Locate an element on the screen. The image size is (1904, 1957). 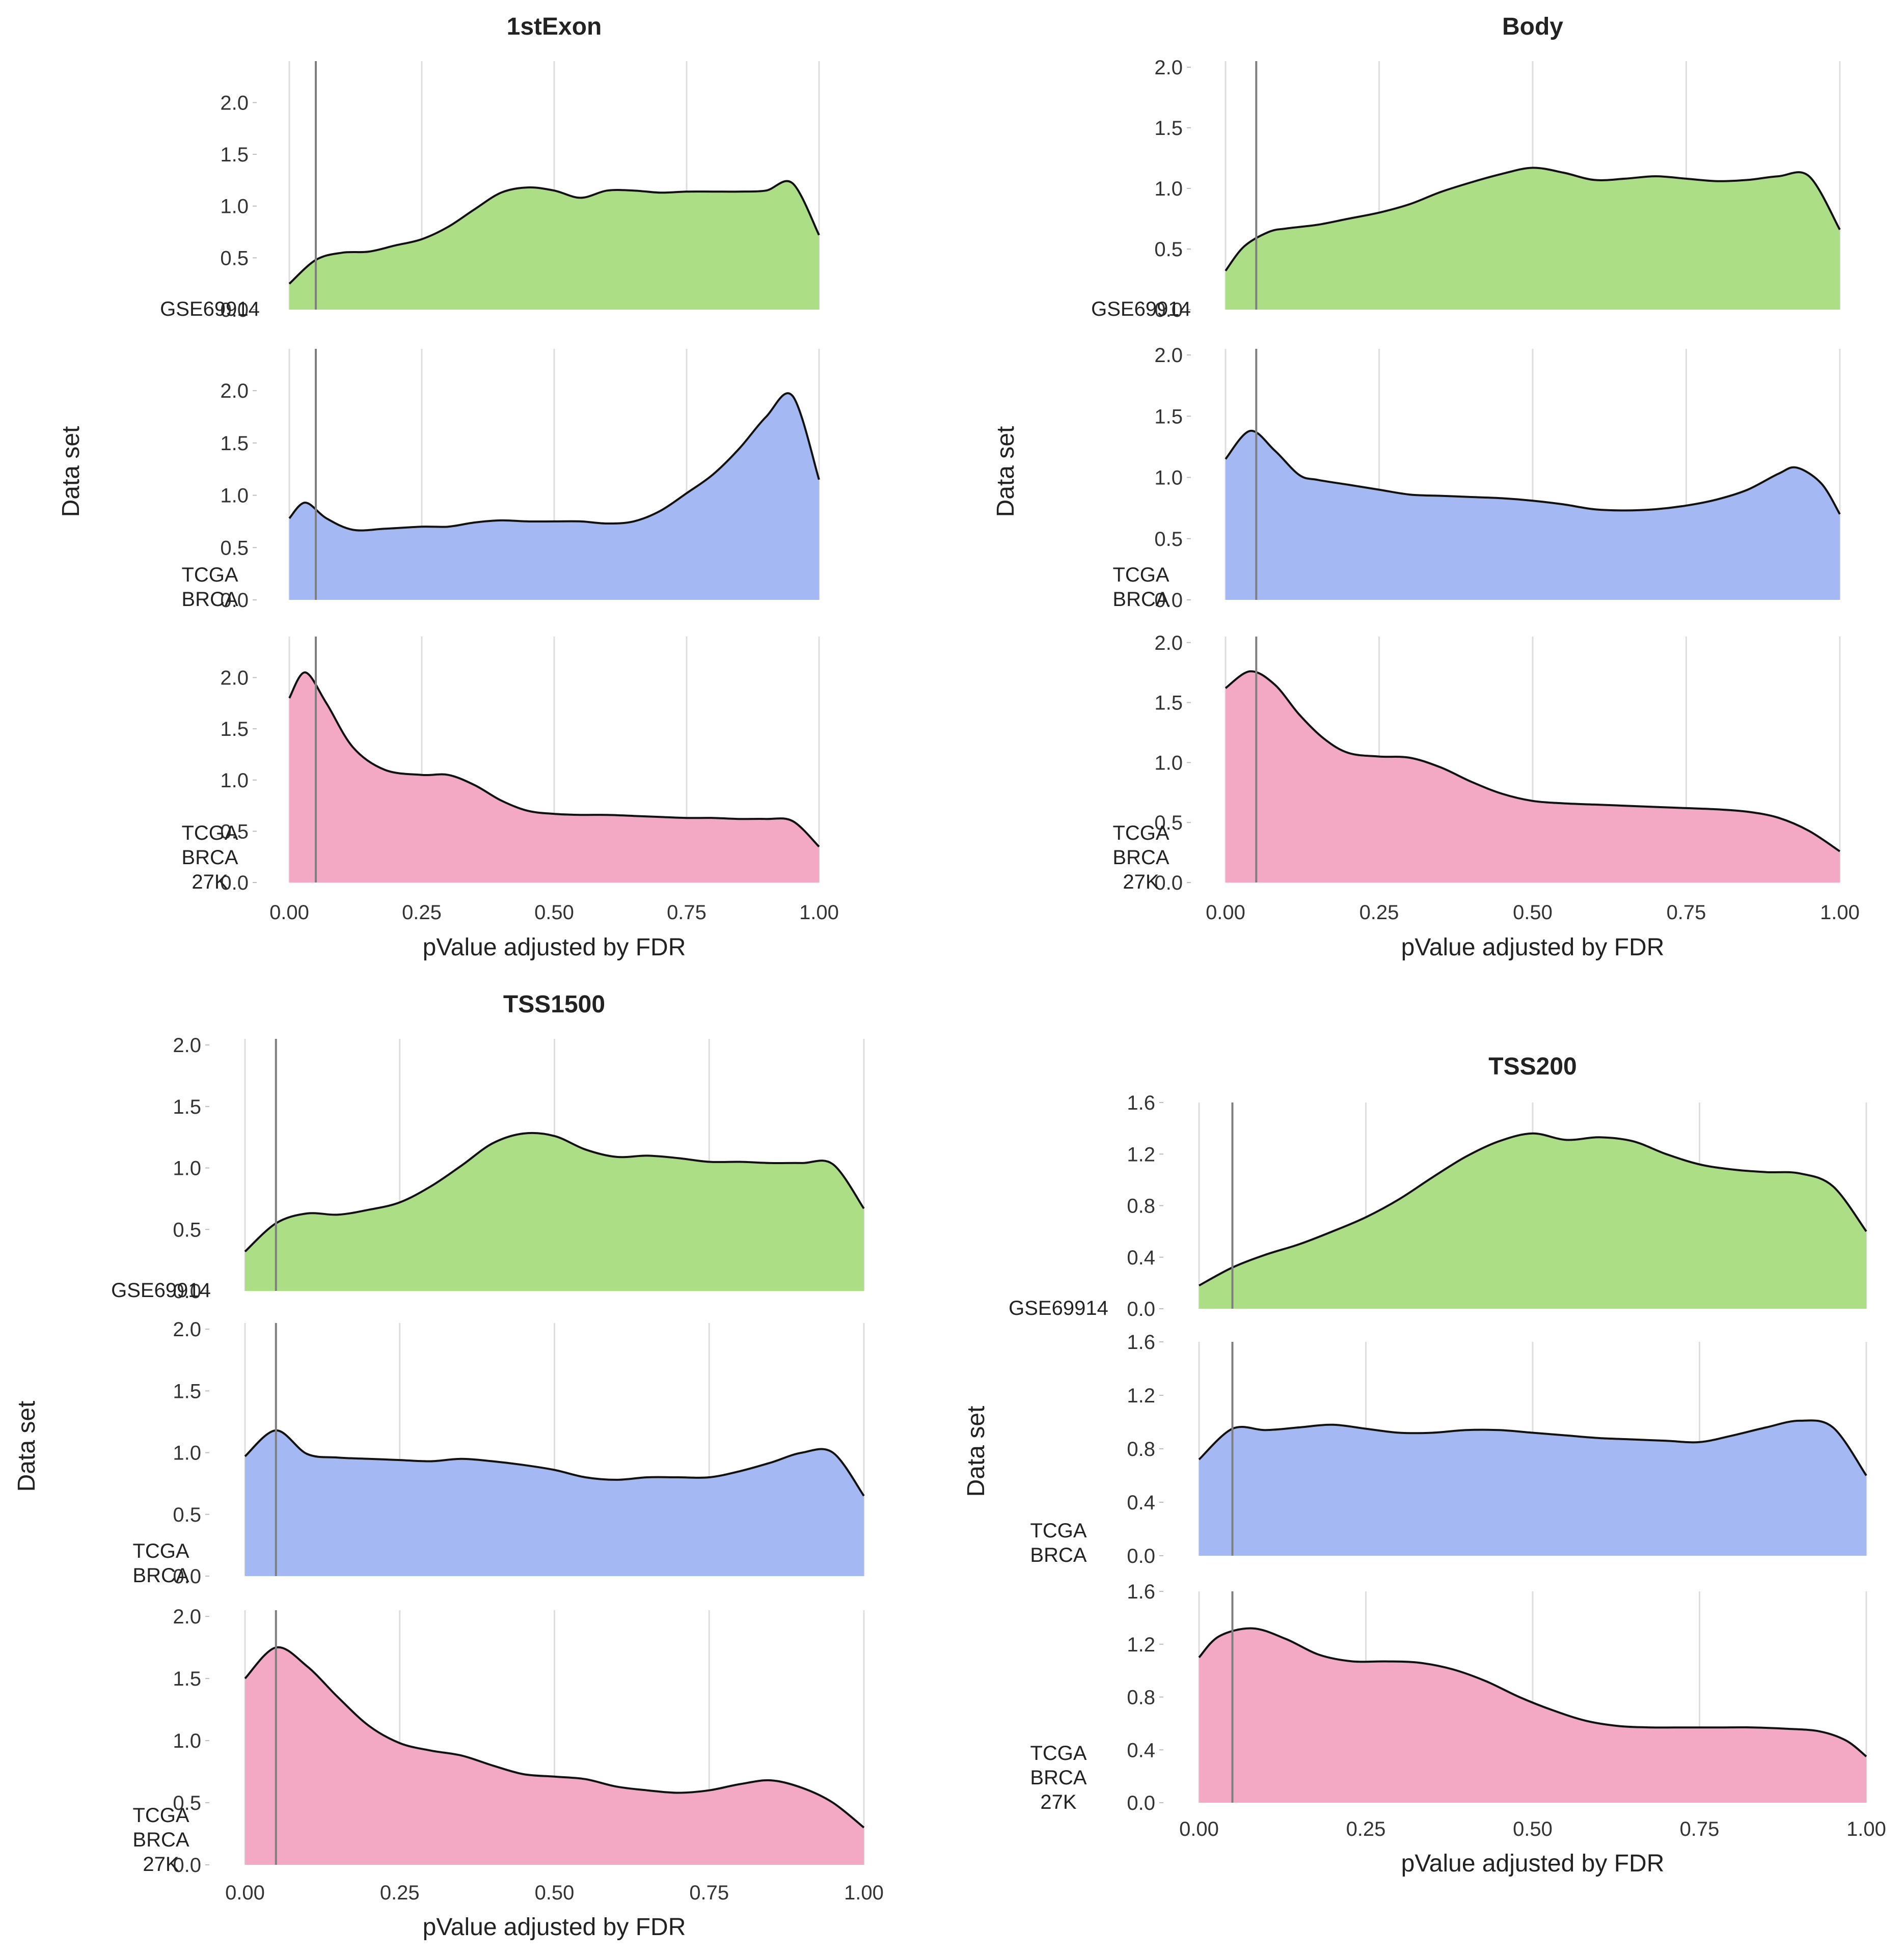
panel-title: Body is located at coordinates (1532, 26).